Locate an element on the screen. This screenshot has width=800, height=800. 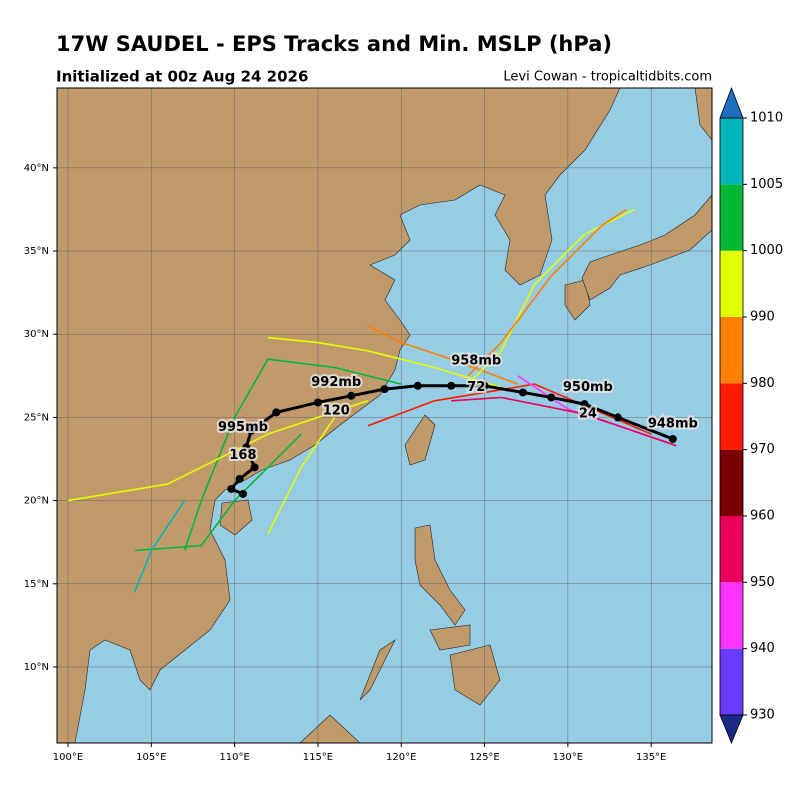
x-tick-label: 135°E is located at coordinates (651, 757).